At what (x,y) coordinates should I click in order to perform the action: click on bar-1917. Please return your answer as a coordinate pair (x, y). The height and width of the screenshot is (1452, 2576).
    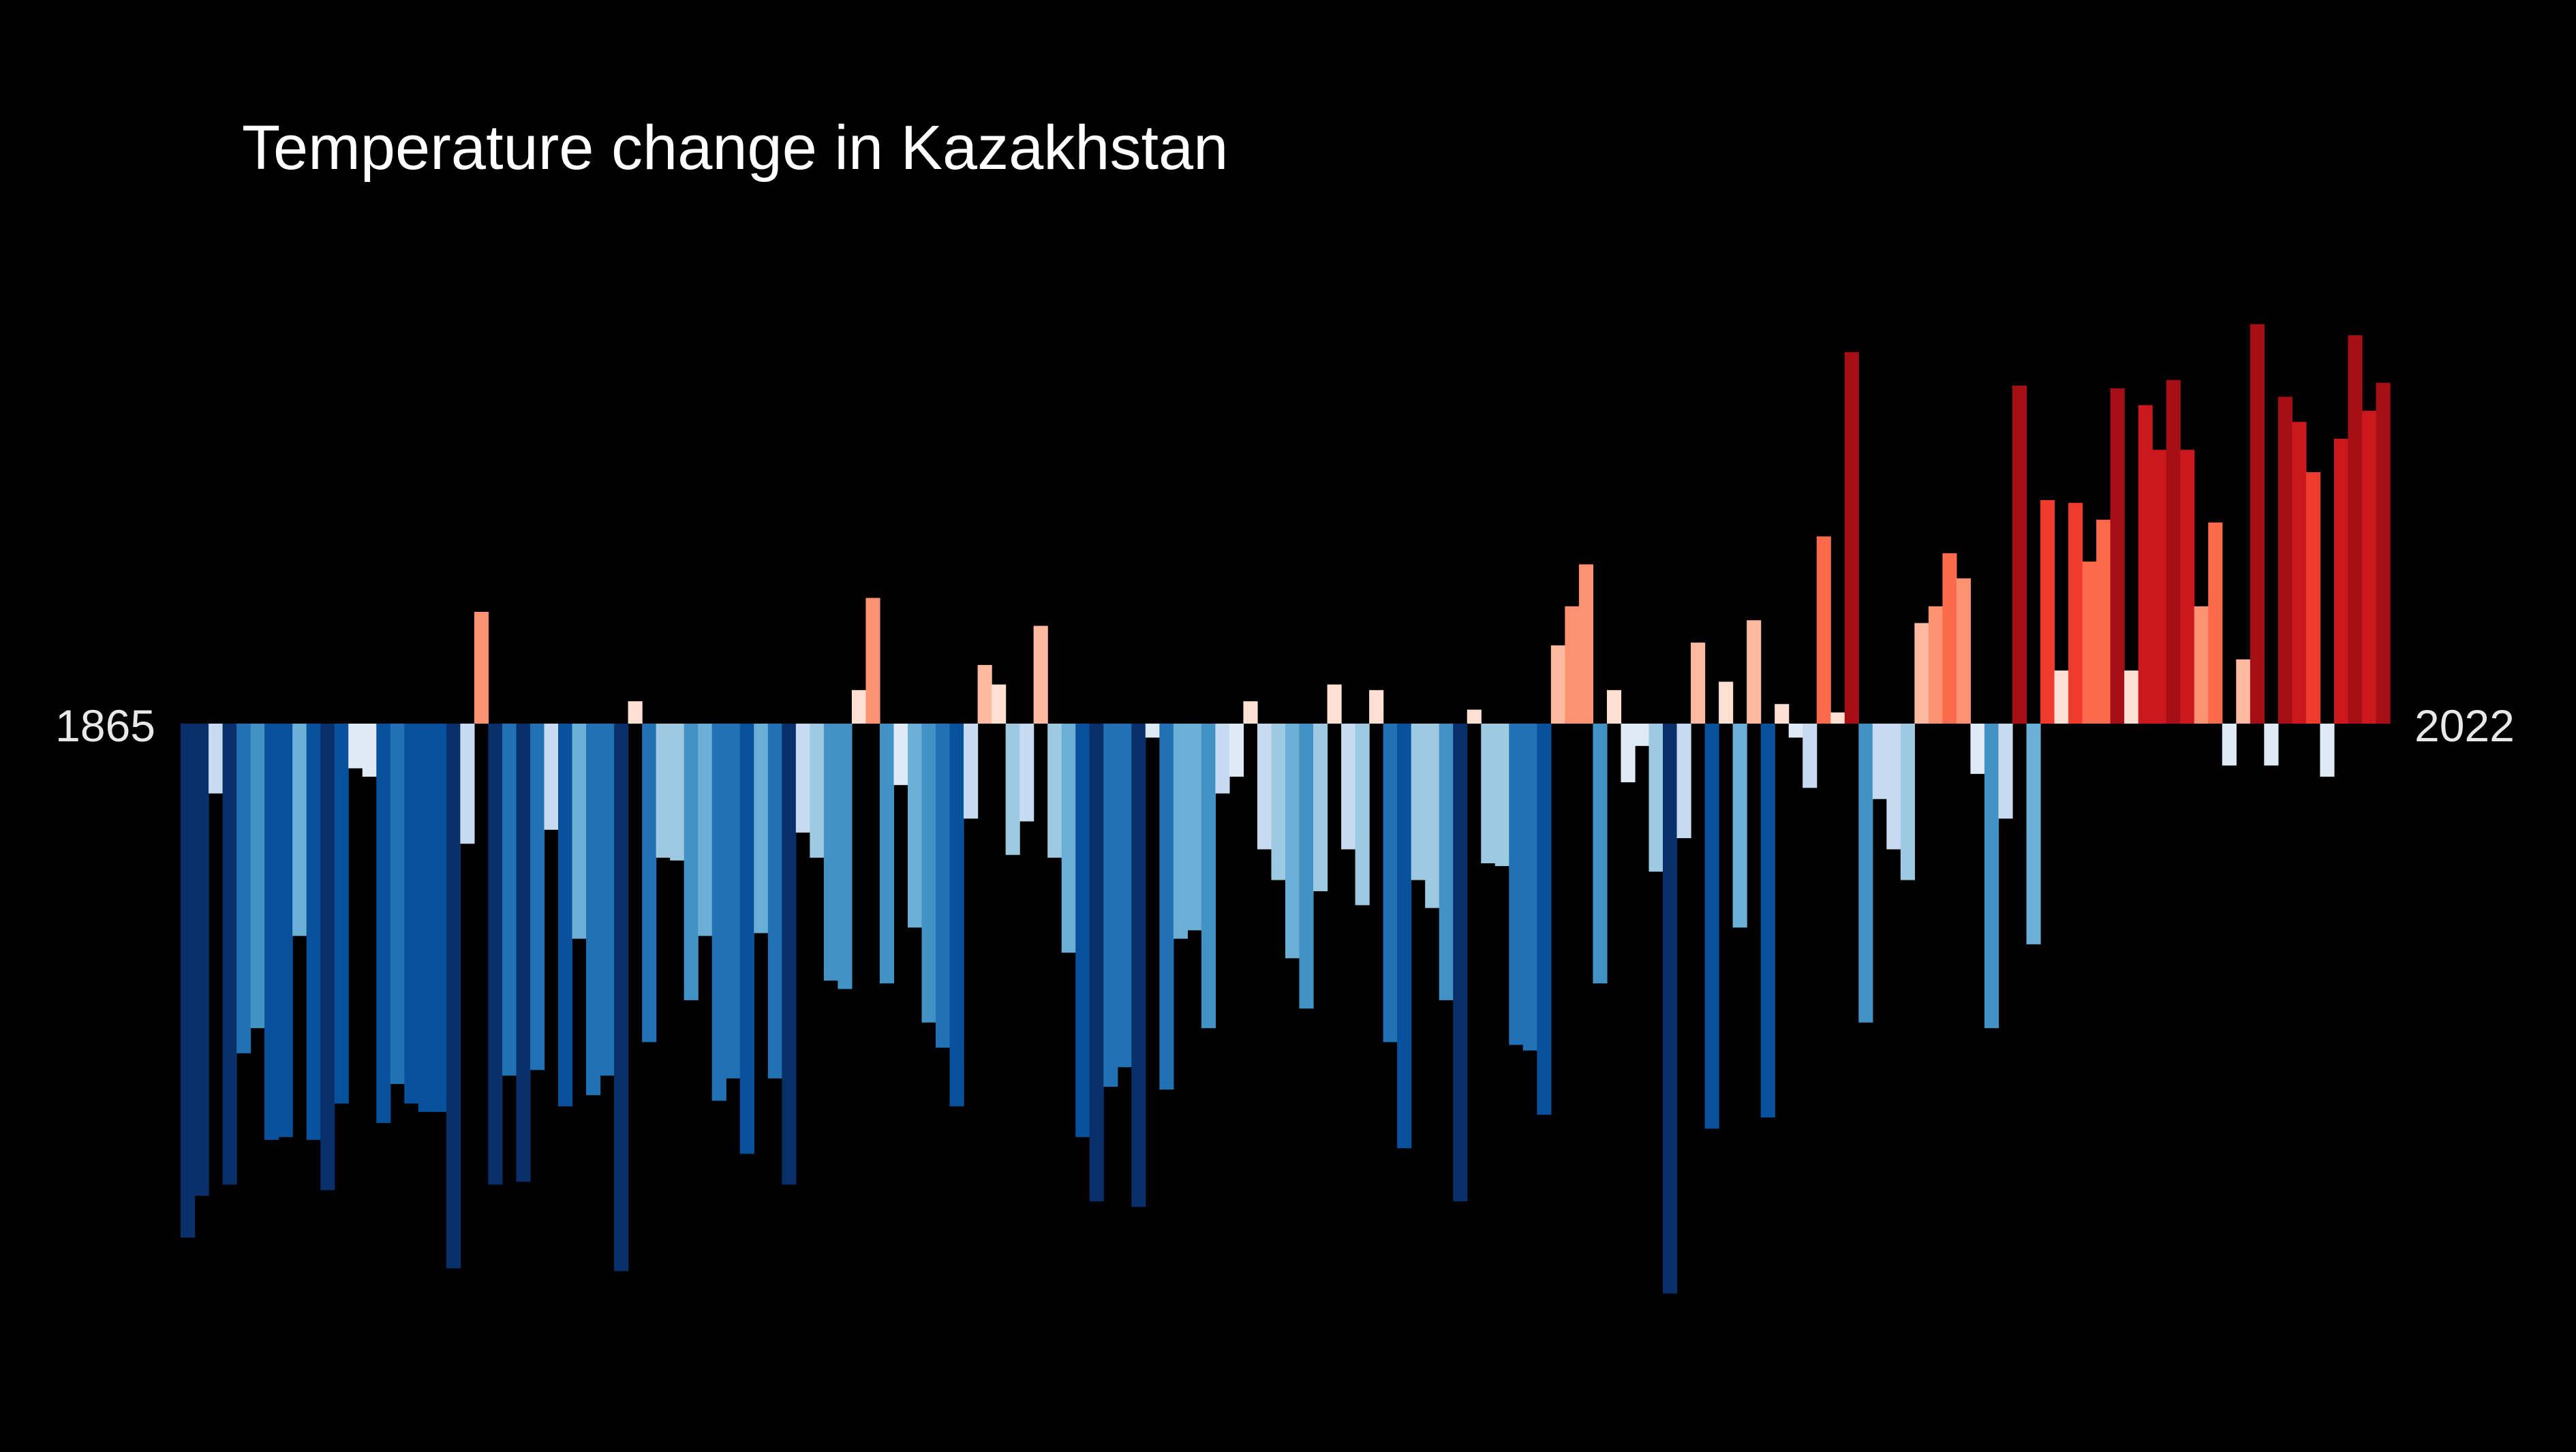
    Looking at the image, I should click on (915, 826).